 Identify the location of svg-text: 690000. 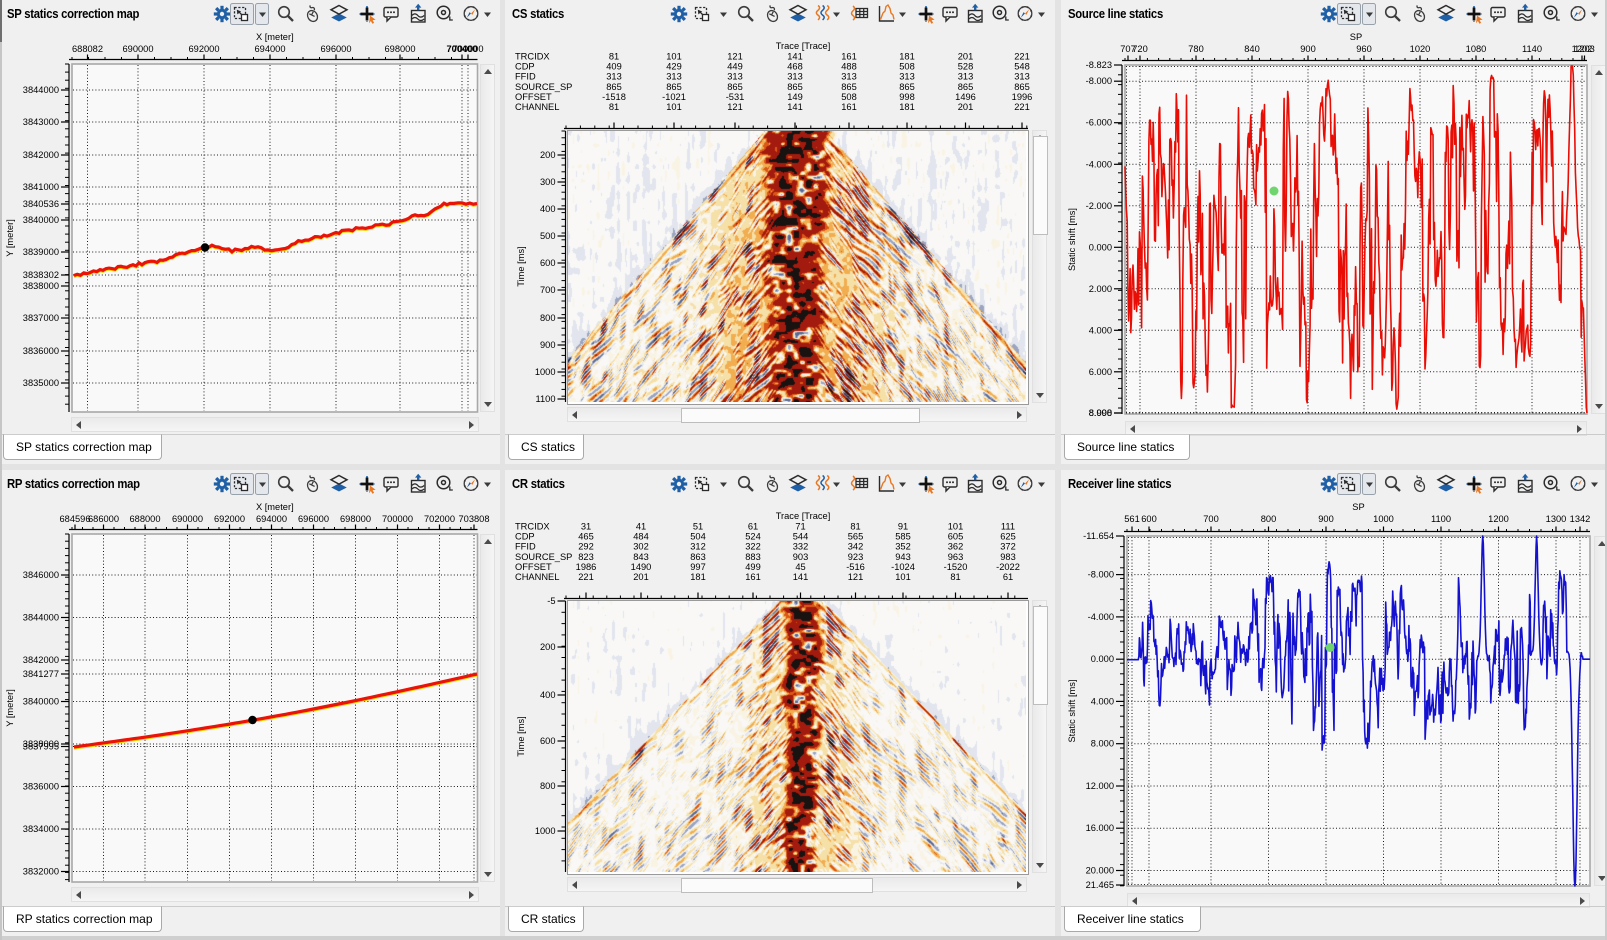
(137, 49).